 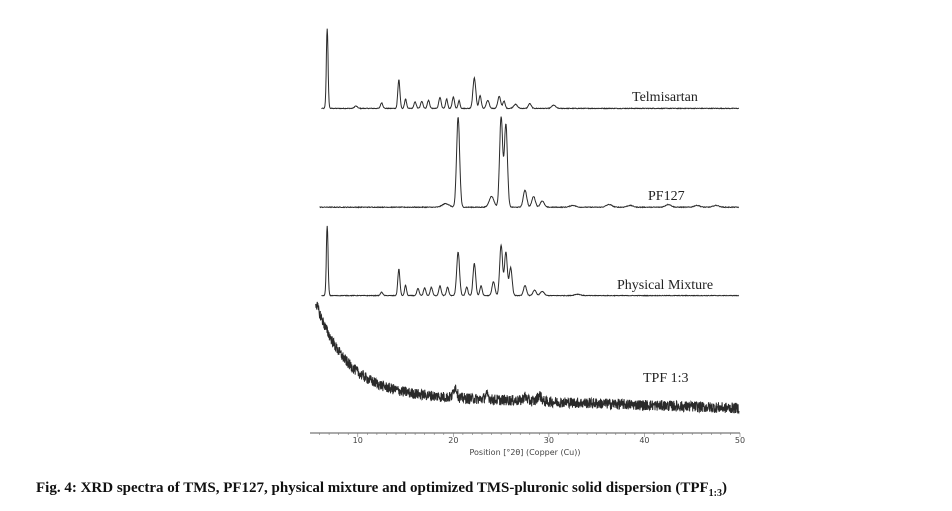 I want to click on x-axis: 10 20 30 40 50 Position [°2θ] (Copper (Cu)), so click(x=527, y=444).